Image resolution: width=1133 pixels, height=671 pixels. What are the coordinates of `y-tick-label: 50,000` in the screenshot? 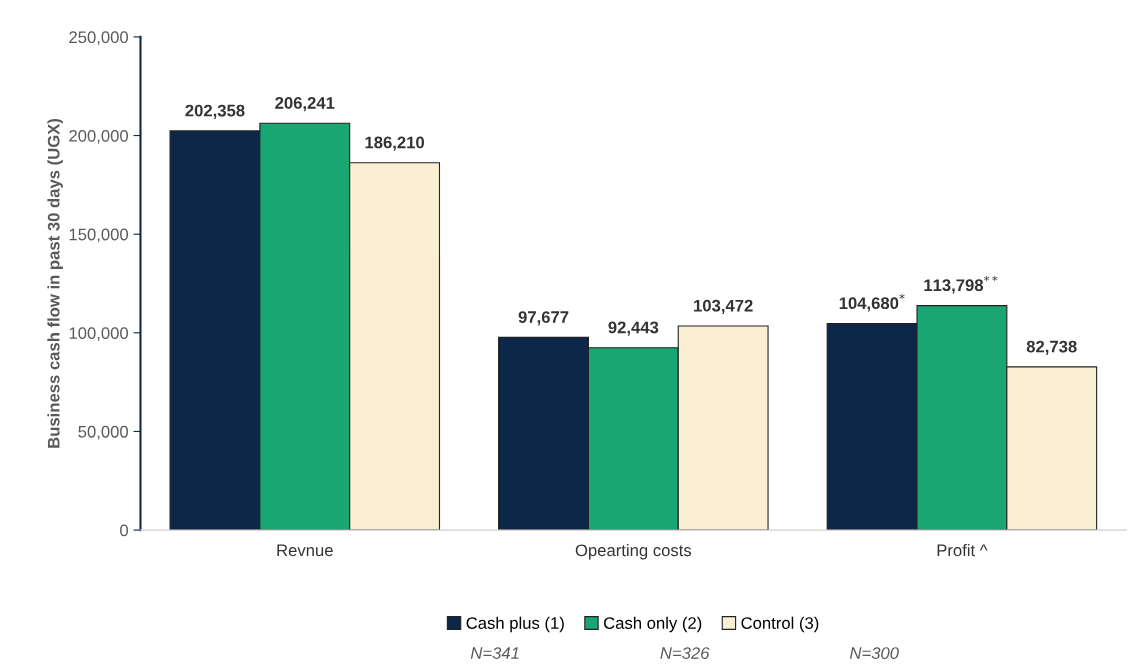 It's located at (103, 432).